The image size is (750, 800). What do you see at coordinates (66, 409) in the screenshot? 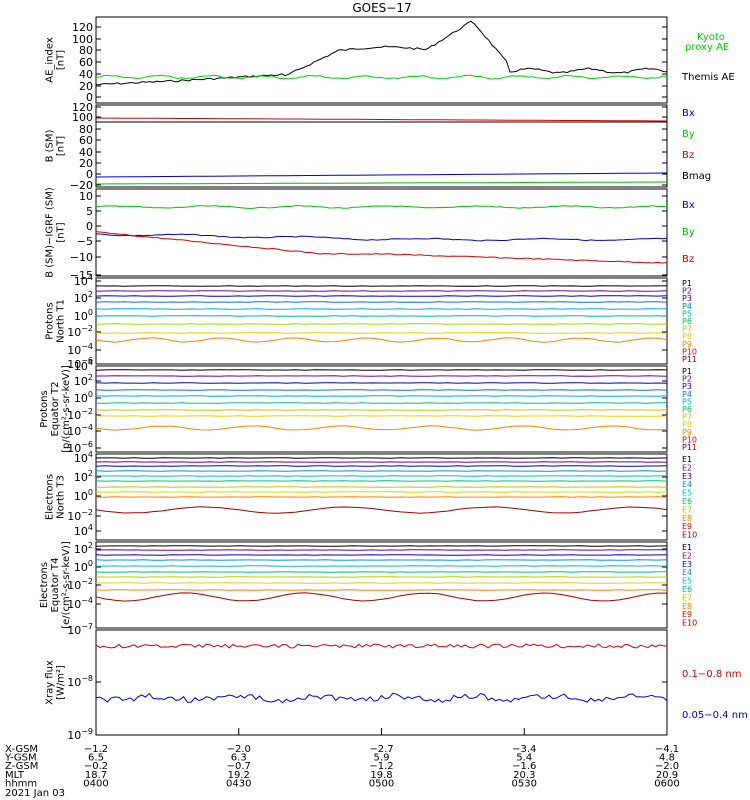
I see `axis-title: [p/(cm²-s-sr-keV)]` at bounding box center [66, 409].